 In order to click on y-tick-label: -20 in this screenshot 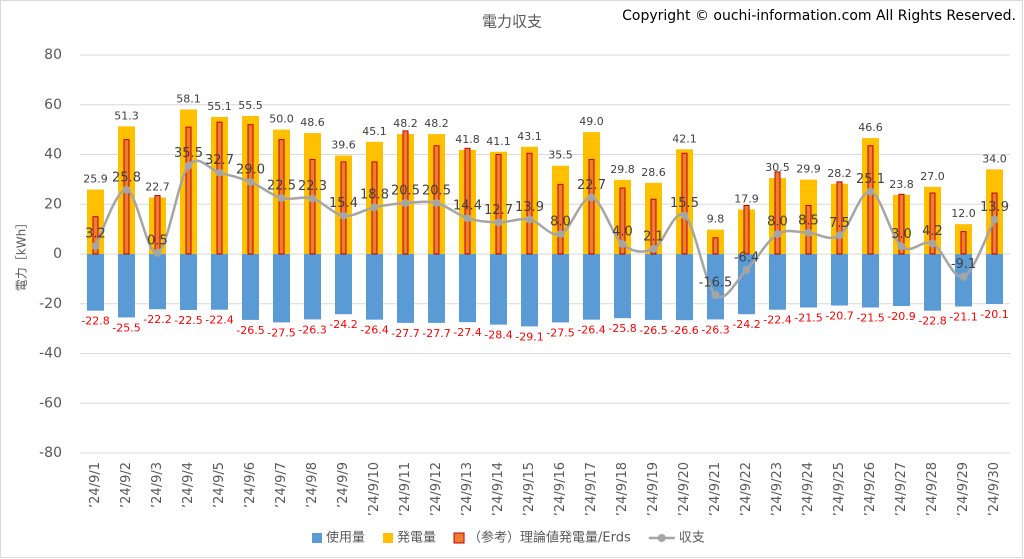, I will do `click(50, 304)`.